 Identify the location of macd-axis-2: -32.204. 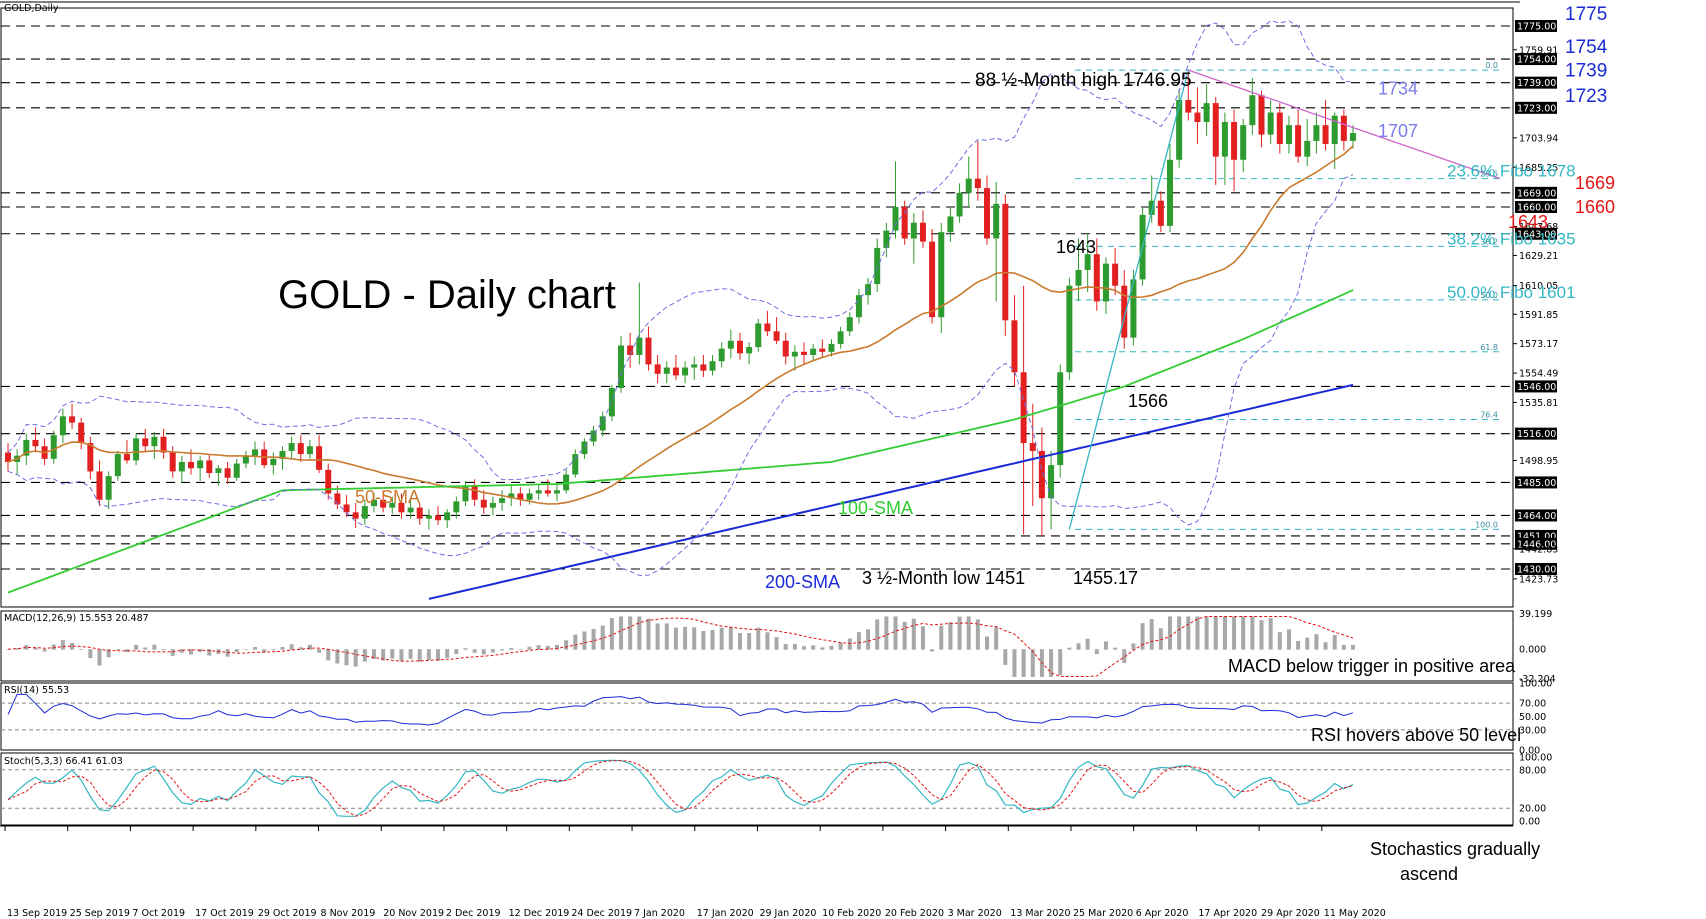
(1537, 679).